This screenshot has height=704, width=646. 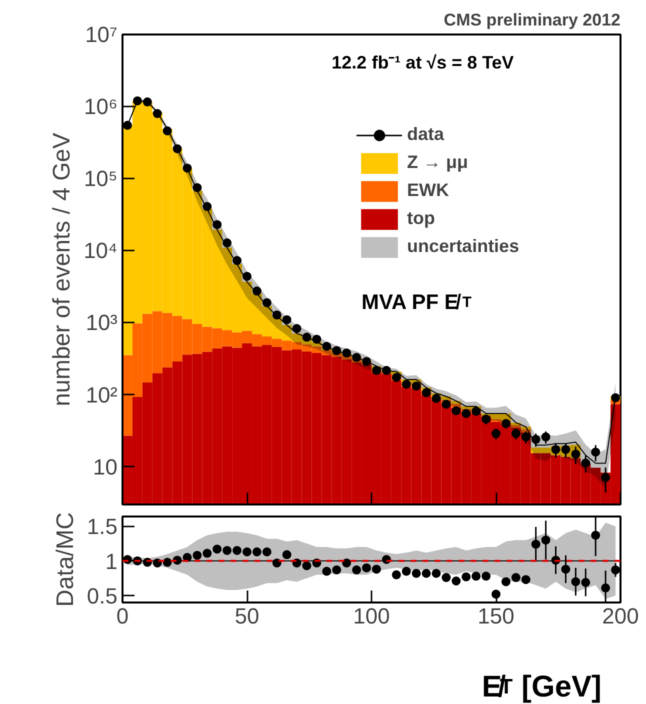 I want to click on legend-label: top, so click(x=421, y=219).